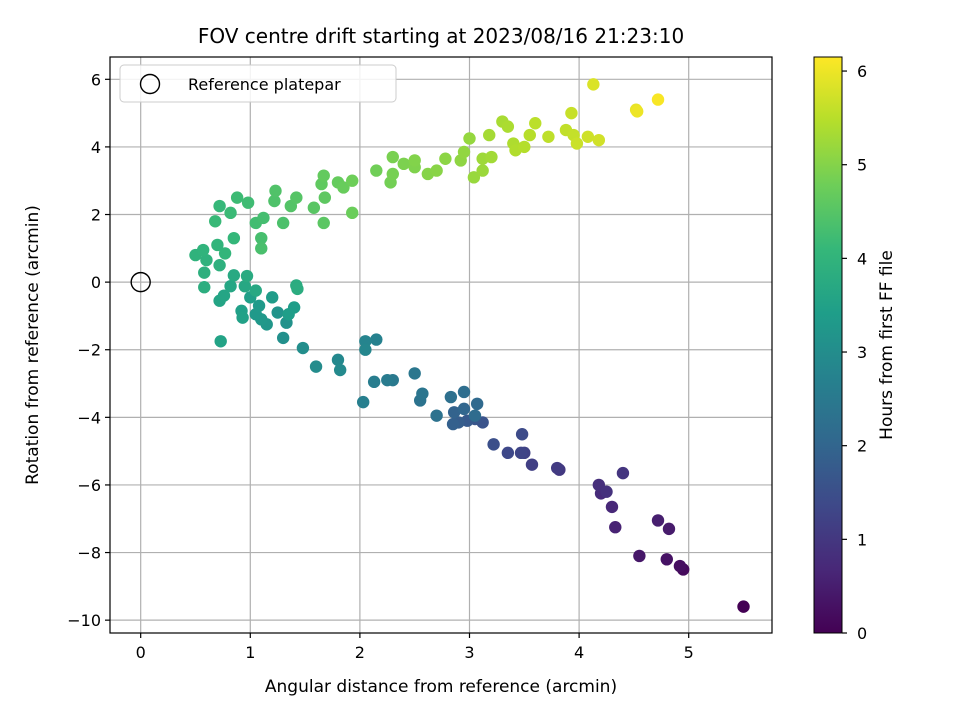 Image resolution: width=960 pixels, height=720 pixels. Describe the element at coordinates (96, 282) in the screenshot. I see `y-tick-label: 0` at that location.